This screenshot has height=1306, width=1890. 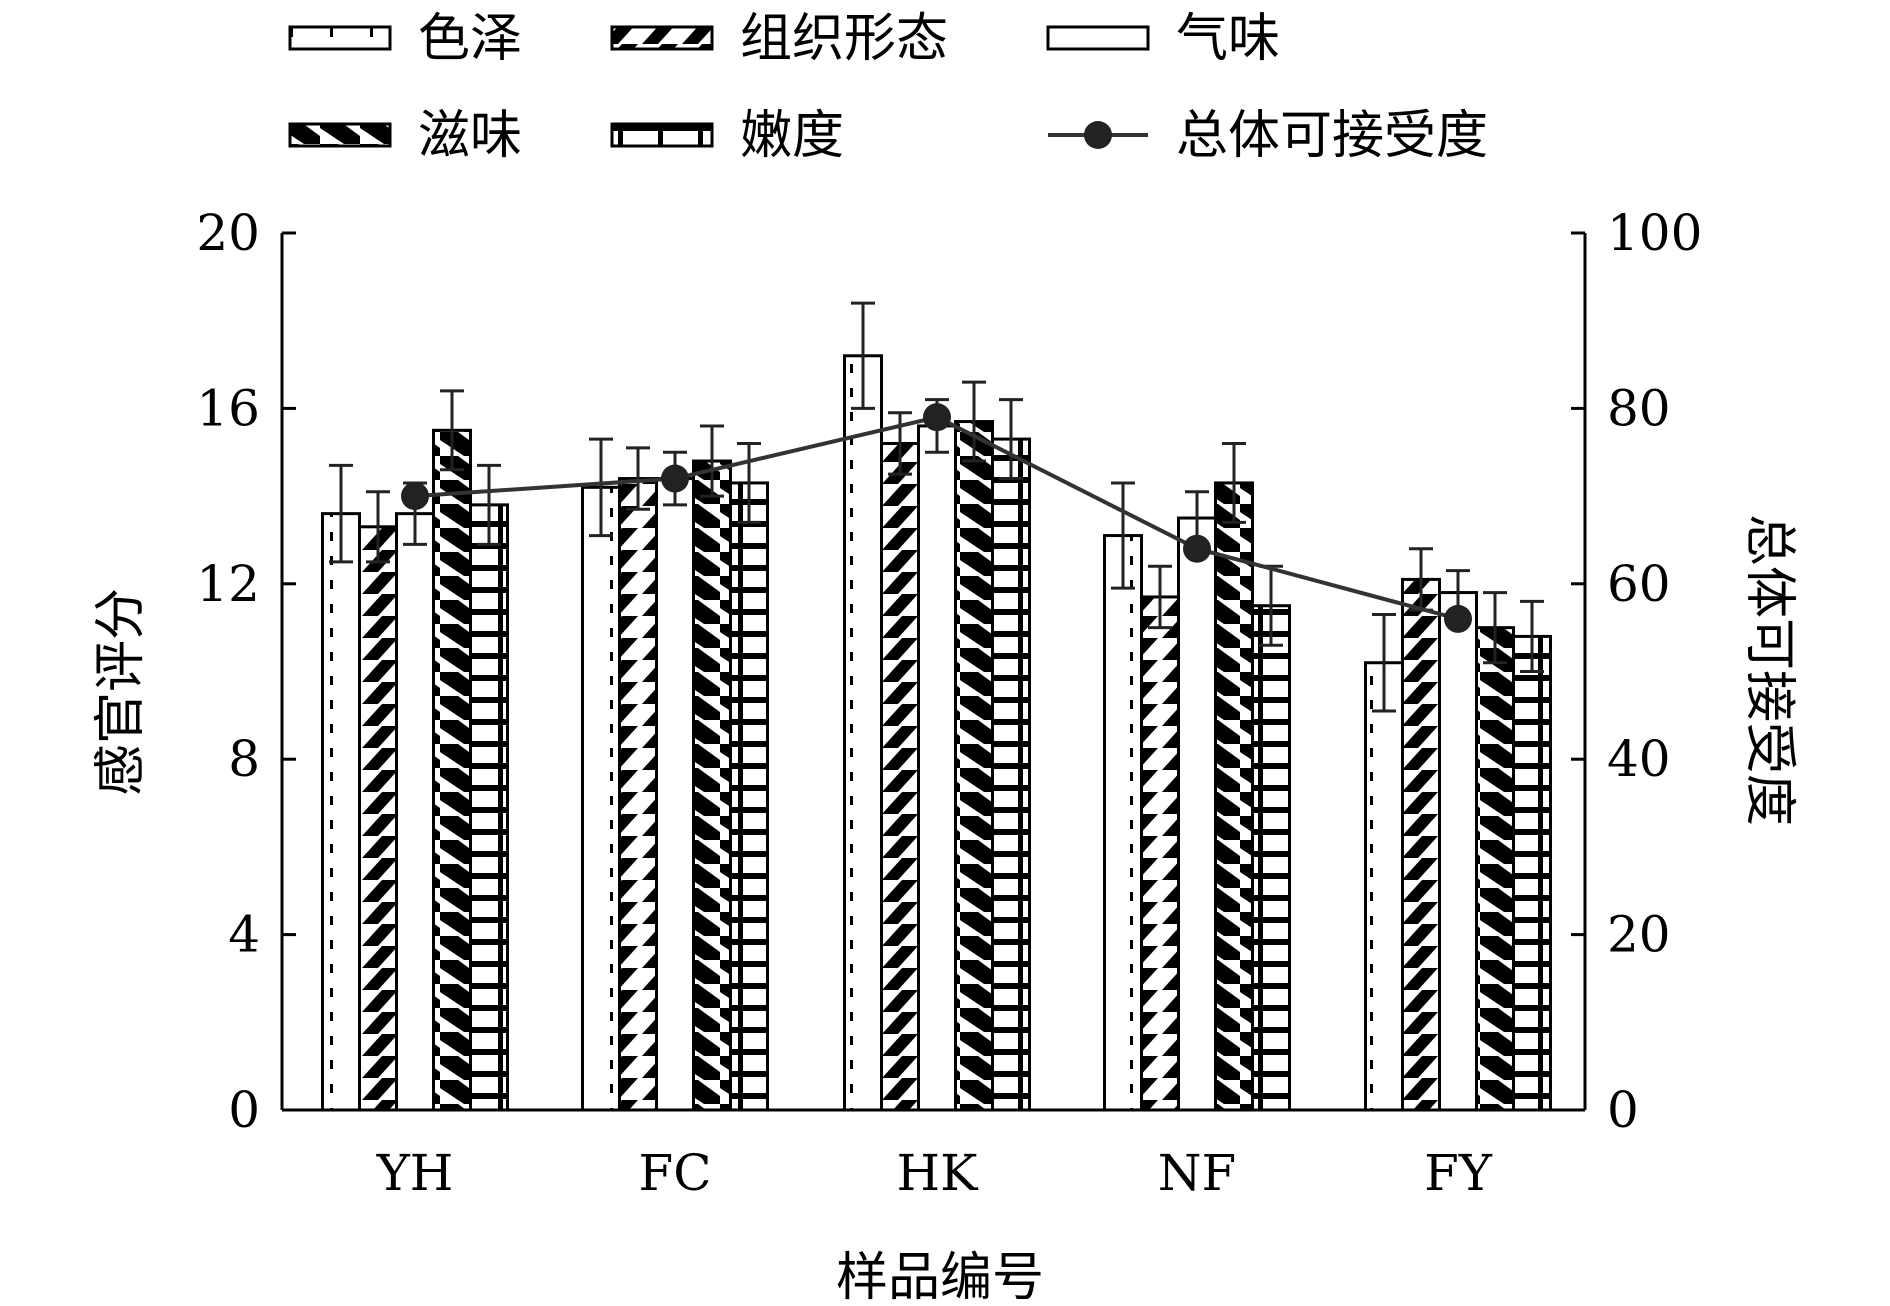 I want to click on legend-item-4: 嫩度, so click(x=727, y=136).